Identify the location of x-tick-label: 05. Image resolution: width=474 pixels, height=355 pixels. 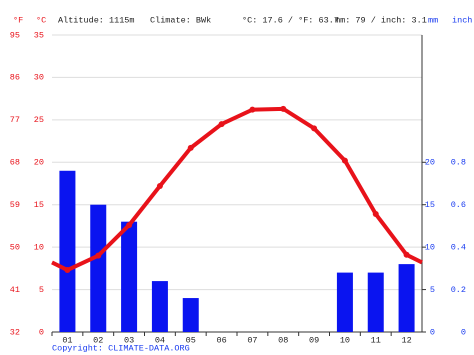
(191, 340).